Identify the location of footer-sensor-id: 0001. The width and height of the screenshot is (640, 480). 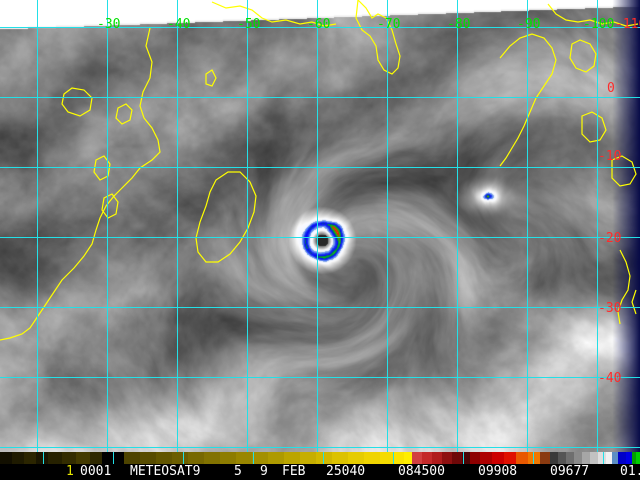
(96, 471).